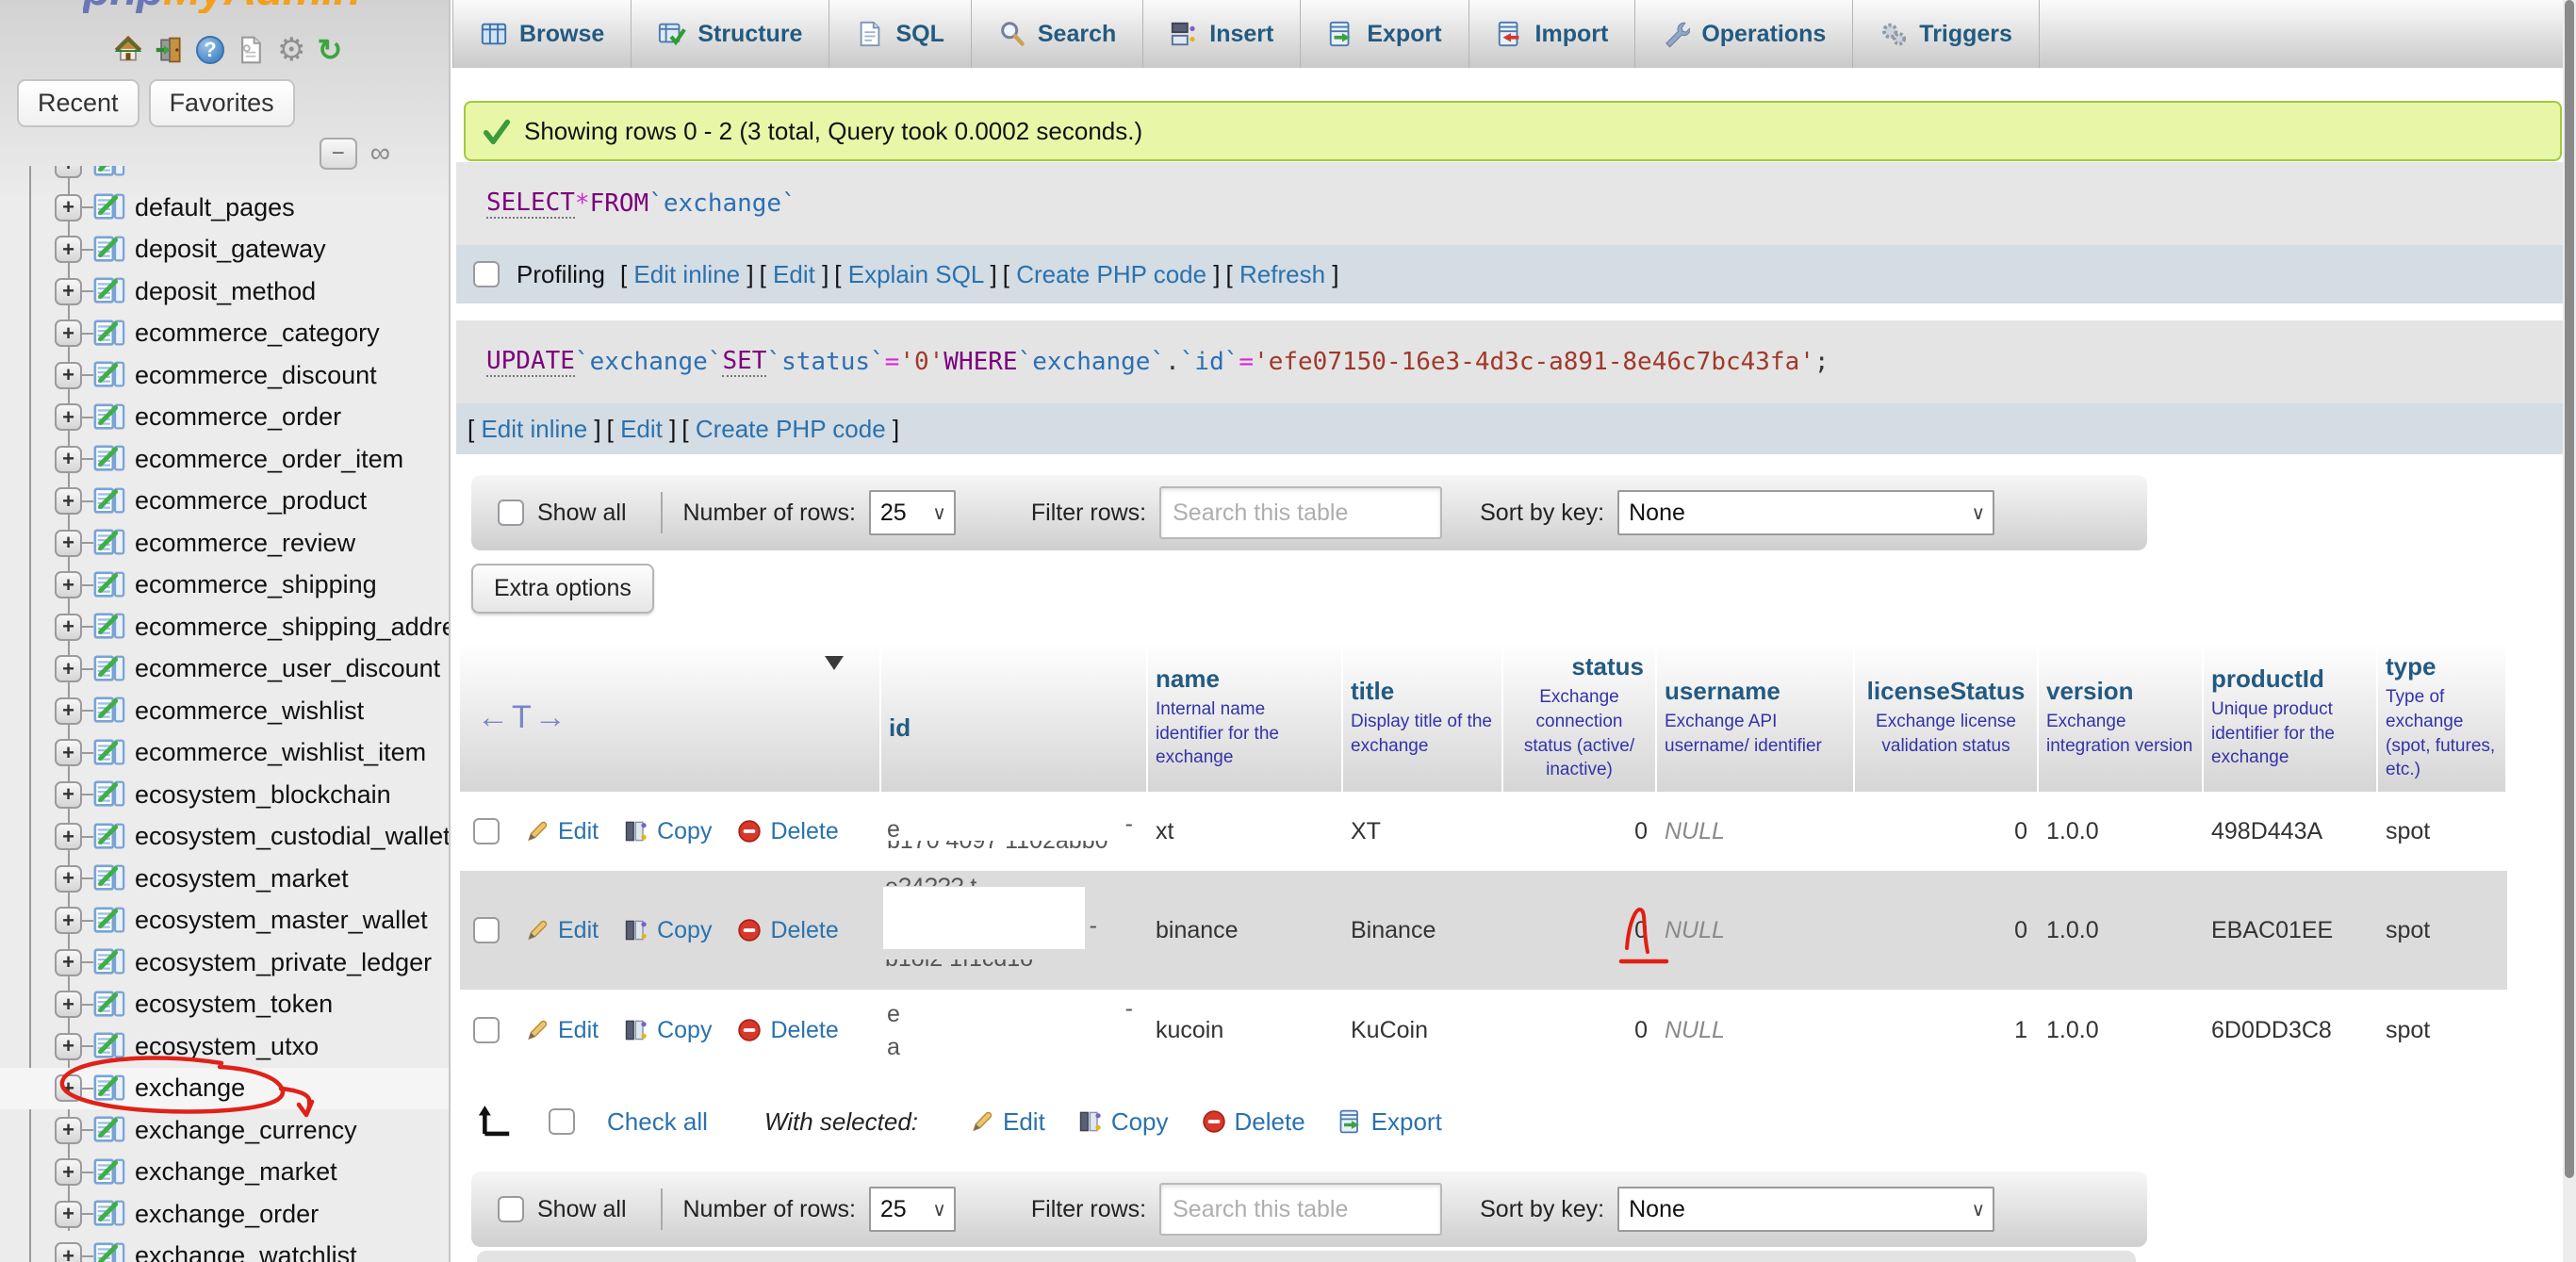 The width and height of the screenshot is (2576, 1262). Describe the element at coordinates (224, 838) in the screenshot. I see `sidebar-table-item: + ecosystem_custodial_wallet` at that location.